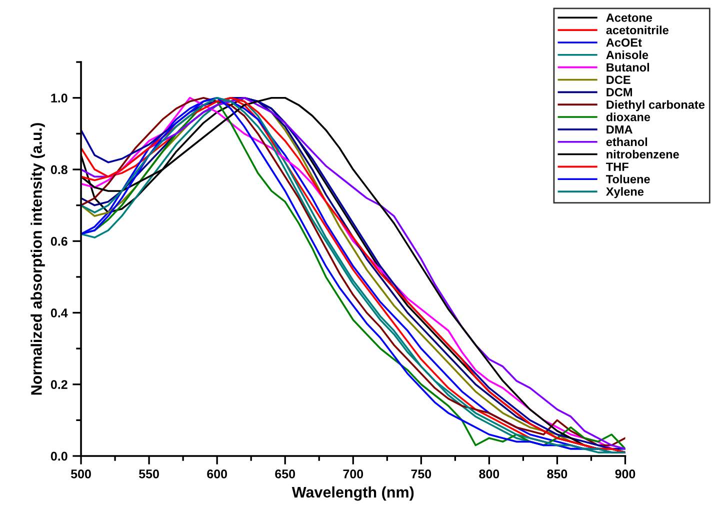 The image size is (717, 517). Describe the element at coordinates (619, 92) in the screenshot. I see `legend-label: DCM` at that location.